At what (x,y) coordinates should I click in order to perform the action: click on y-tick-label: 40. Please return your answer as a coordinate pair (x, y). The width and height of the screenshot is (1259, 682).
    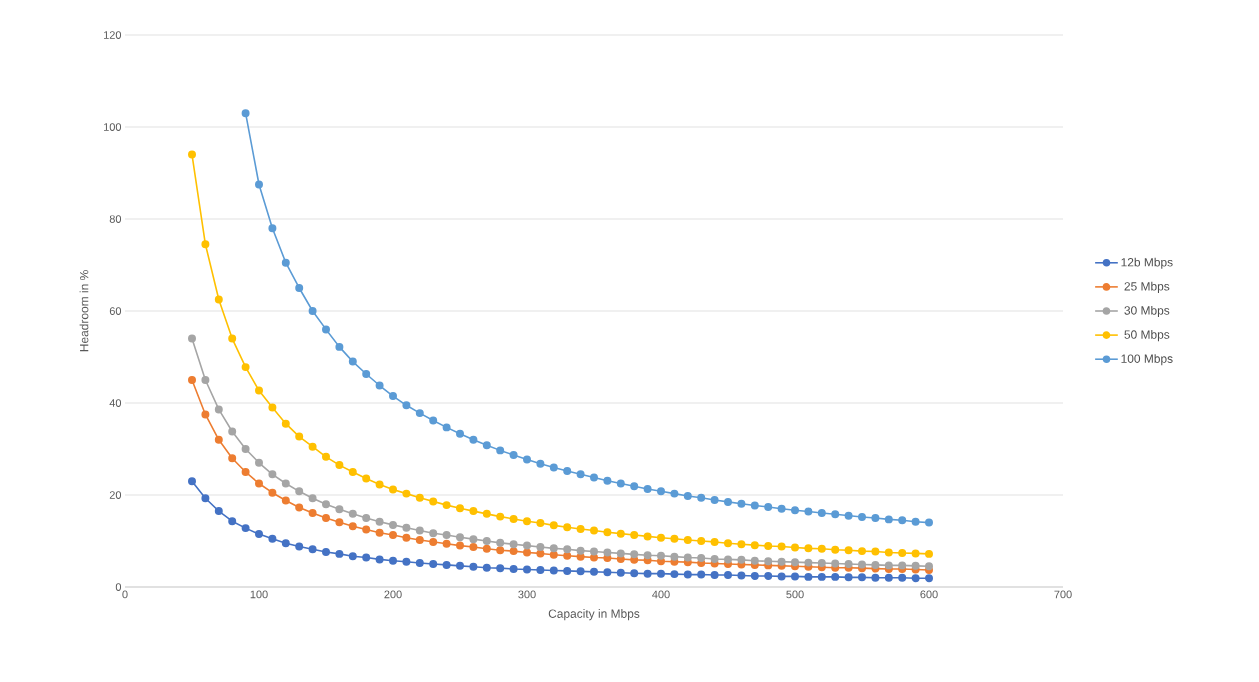
    Looking at the image, I should click on (115, 403).